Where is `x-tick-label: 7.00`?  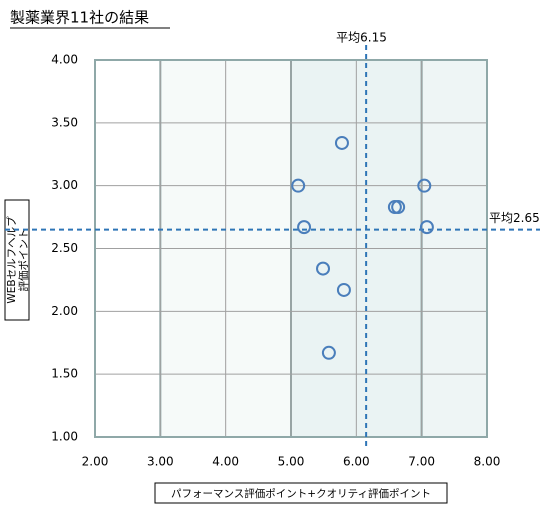
x-tick-label: 7.00 is located at coordinates (421, 462).